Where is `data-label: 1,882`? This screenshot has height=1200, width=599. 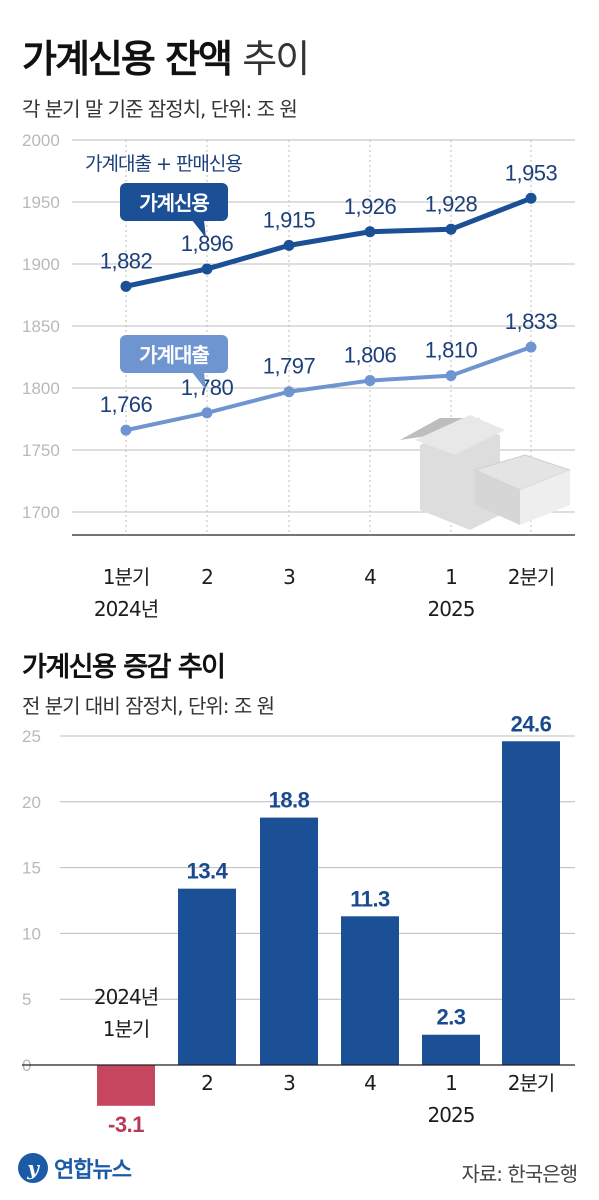
data-label: 1,882 is located at coordinates (126, 260).